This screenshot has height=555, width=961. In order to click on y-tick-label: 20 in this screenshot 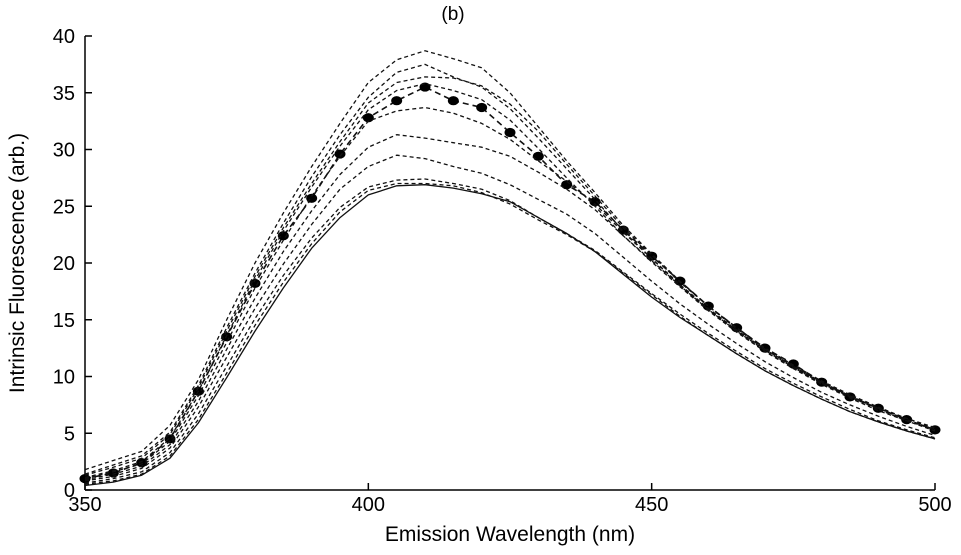, I will do `click(64, 264)`.